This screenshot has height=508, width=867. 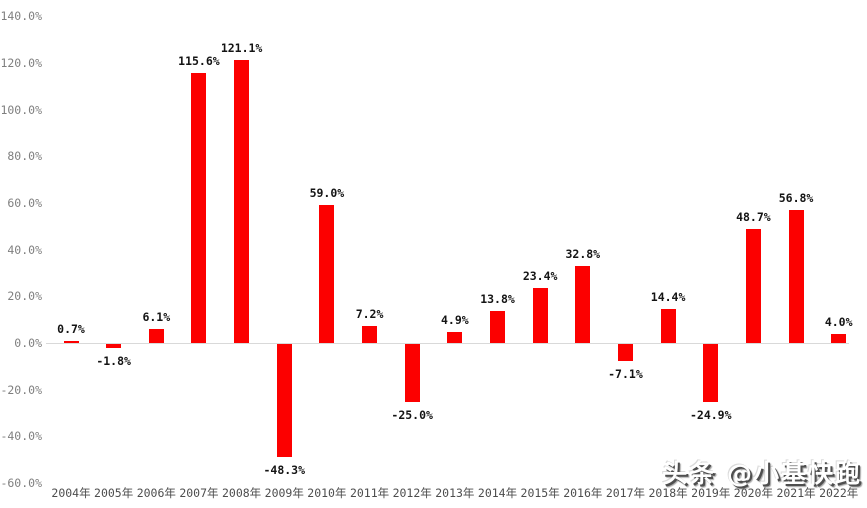 I want to click on x-axis-label: 2011年, so click(x=369, y=493).